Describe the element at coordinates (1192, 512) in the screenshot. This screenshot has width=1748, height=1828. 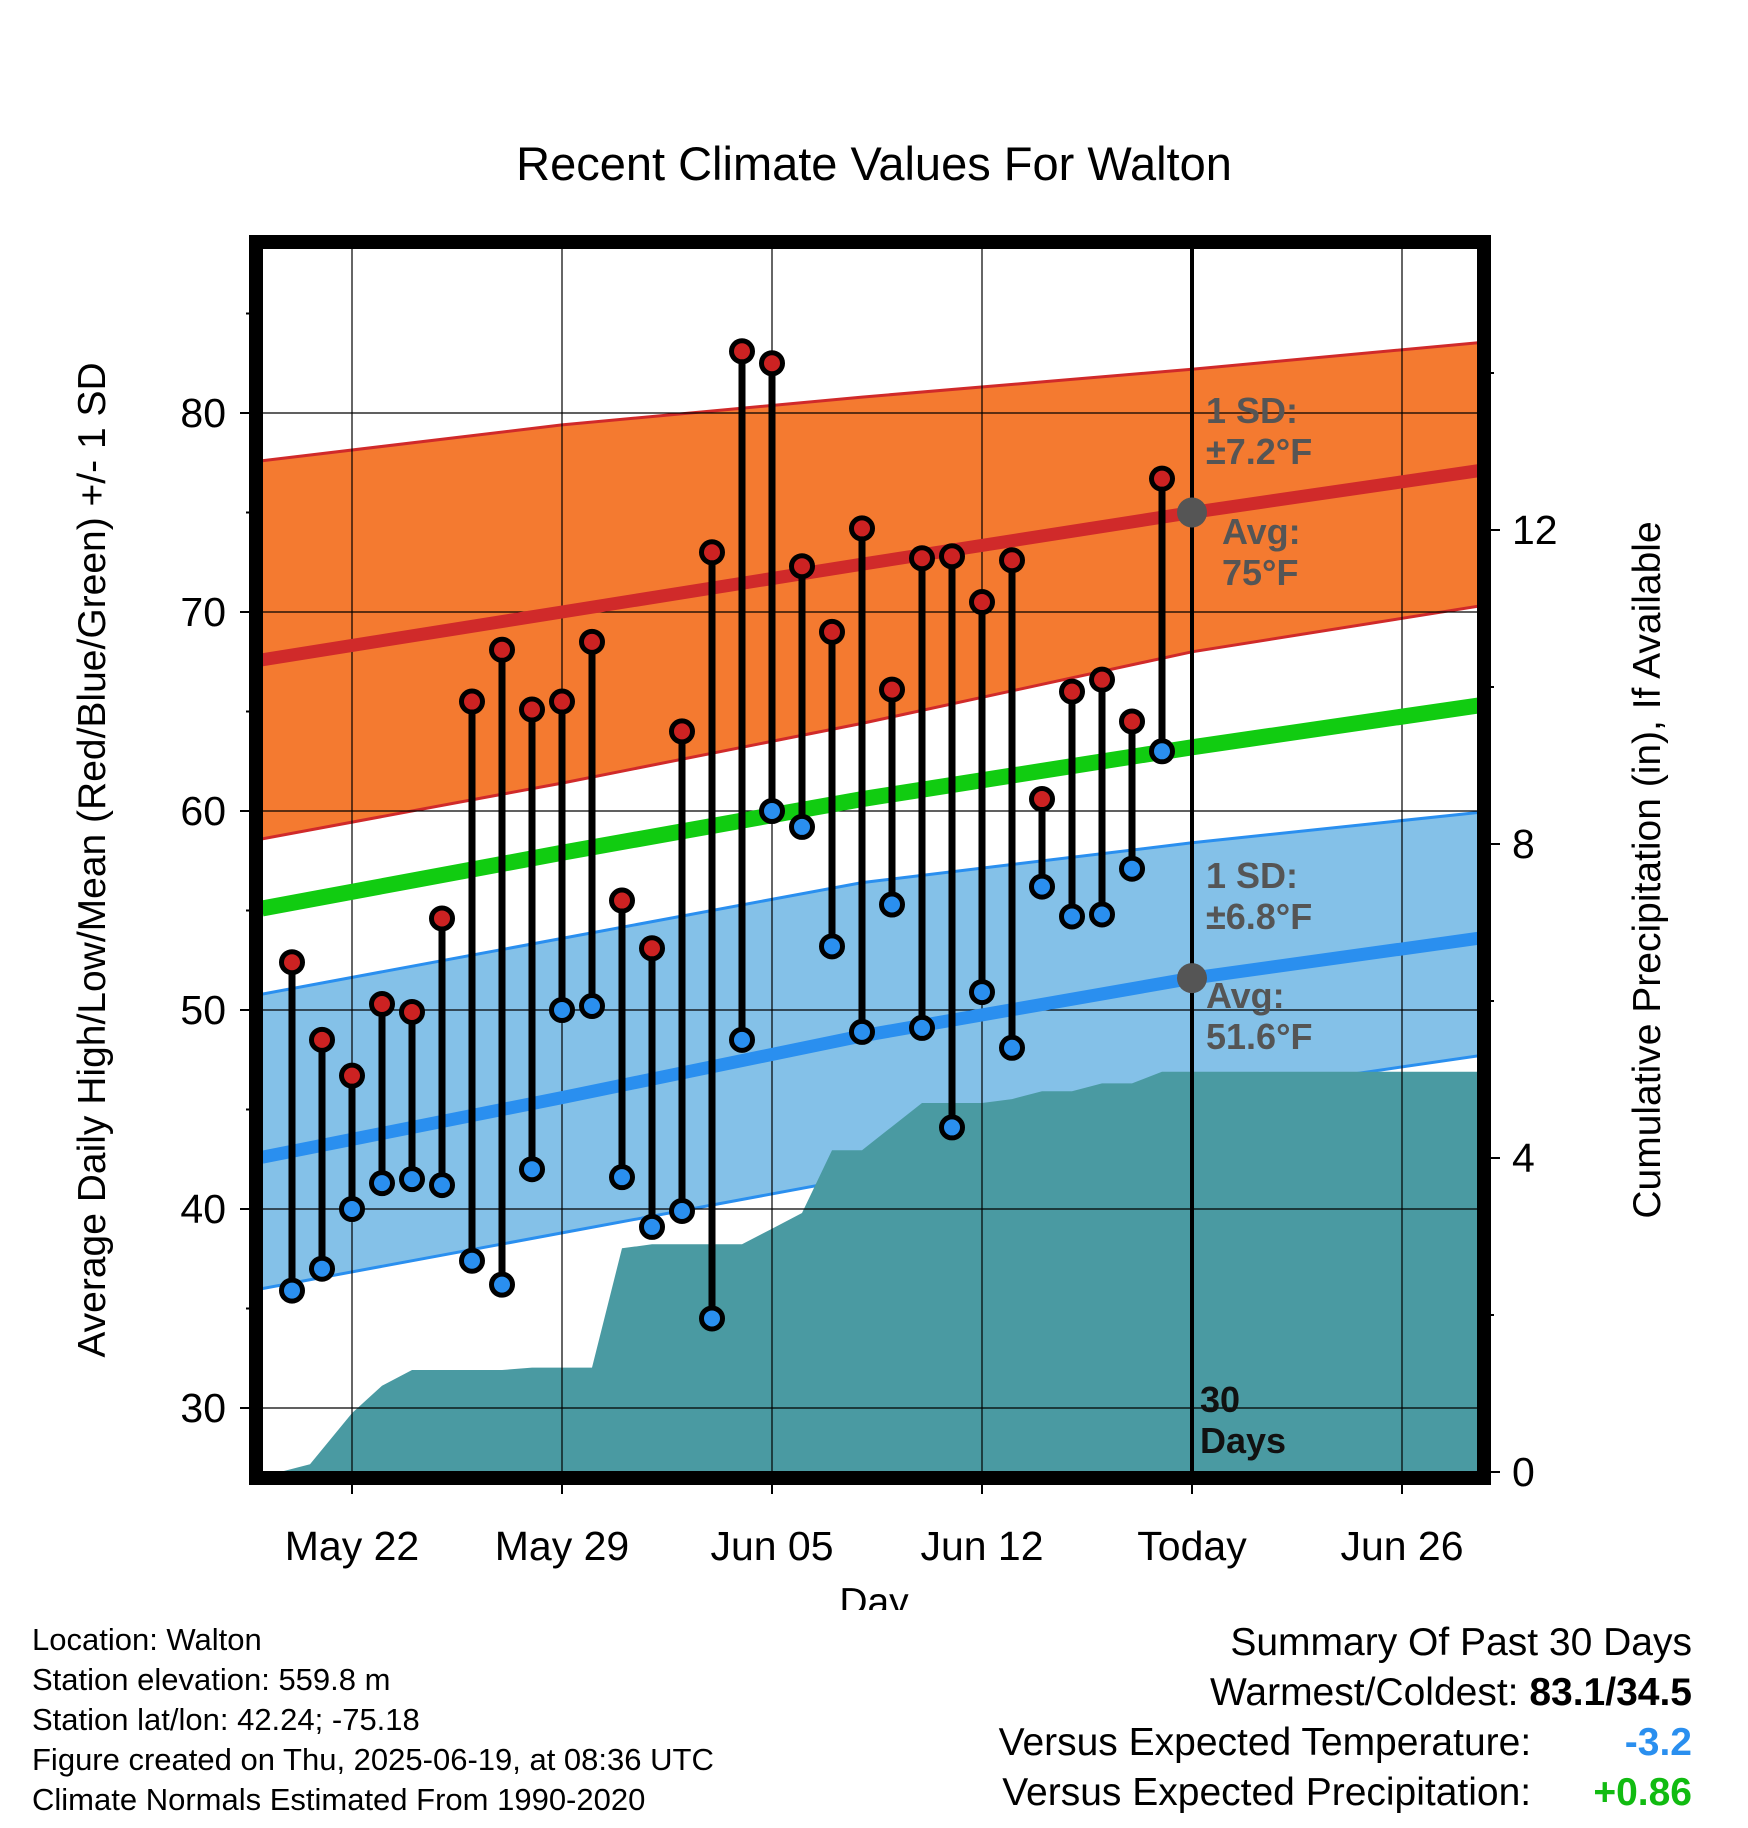
I see `today-high-avg-marker` at that location.